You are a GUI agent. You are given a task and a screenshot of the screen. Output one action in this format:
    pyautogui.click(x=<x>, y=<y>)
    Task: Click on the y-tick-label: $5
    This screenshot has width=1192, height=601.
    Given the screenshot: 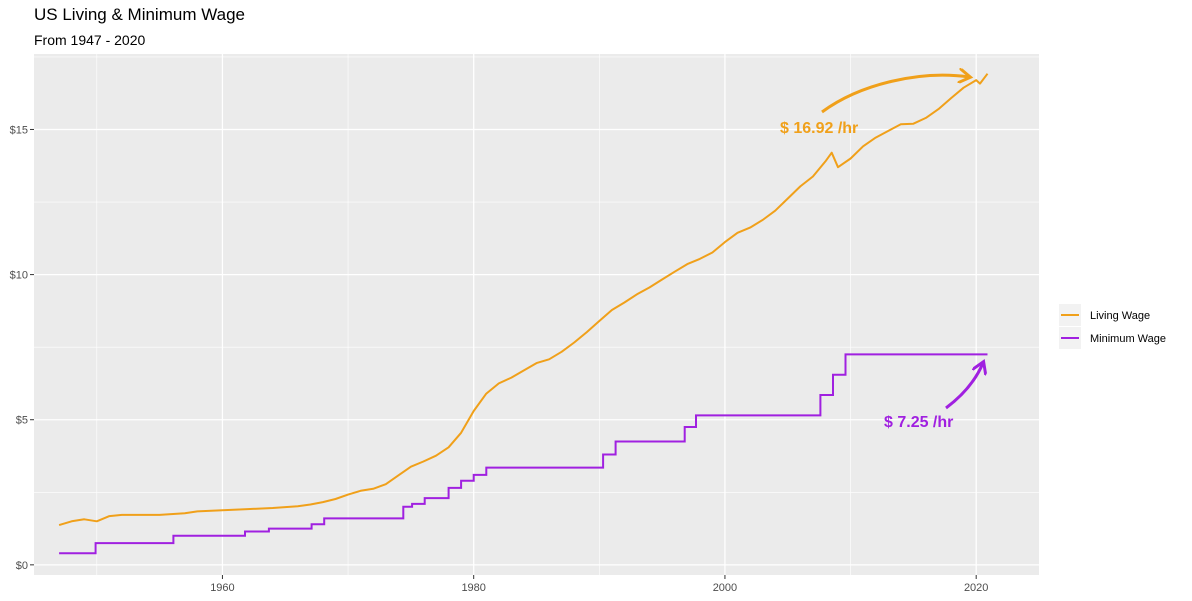 What is the action you would take?
    pyautogui.click(x=22, y=421)
    